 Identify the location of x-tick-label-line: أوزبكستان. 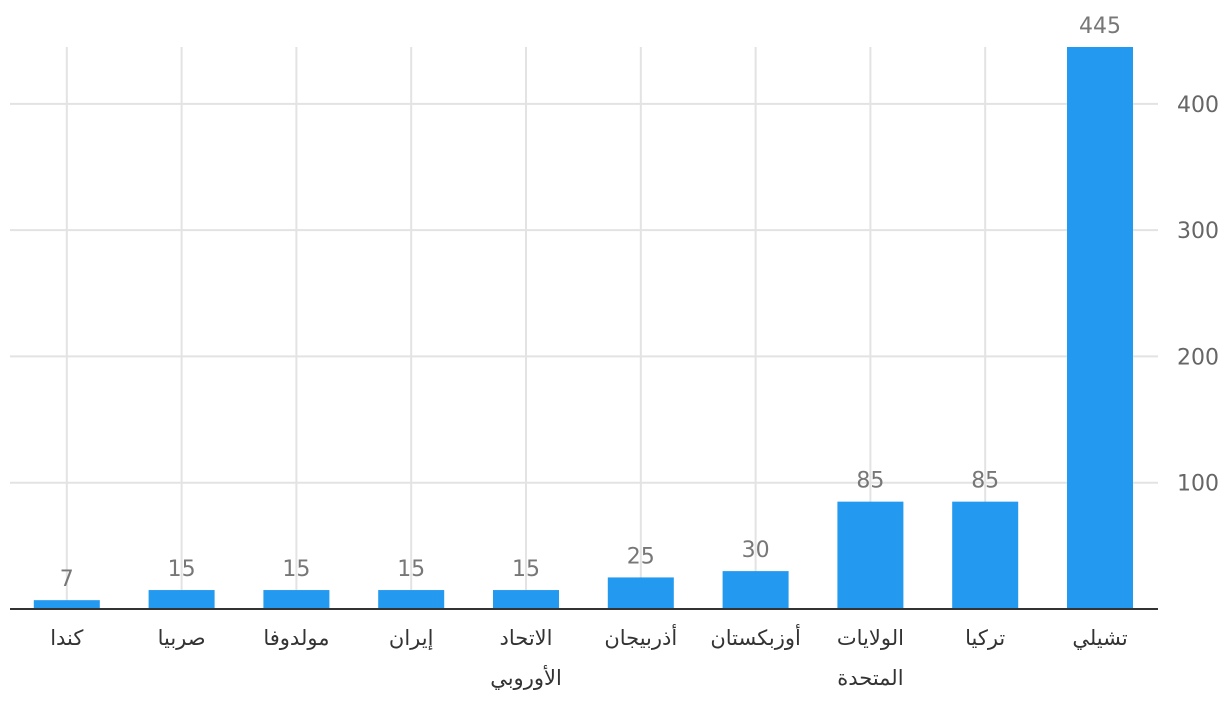
(755, 637).